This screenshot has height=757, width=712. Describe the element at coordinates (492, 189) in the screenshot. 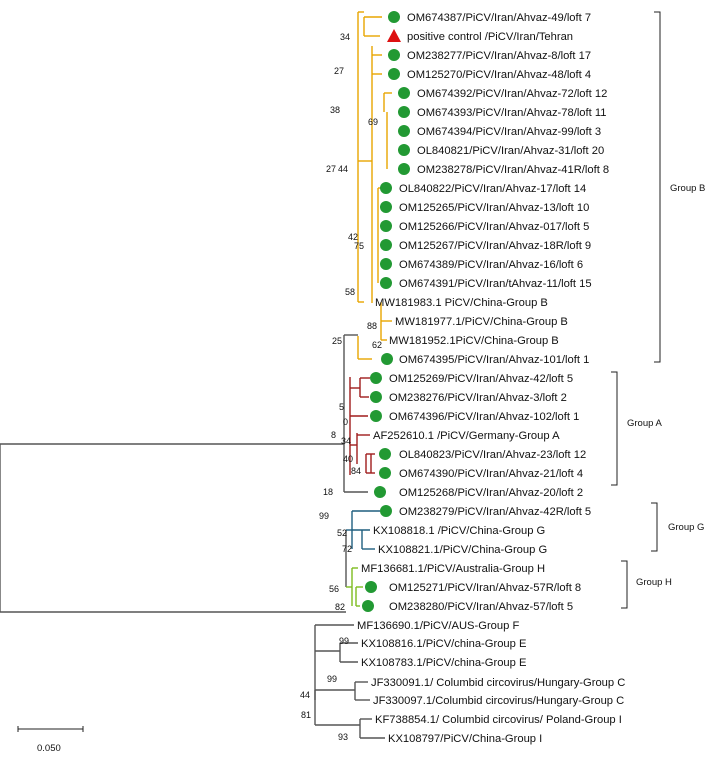

I see `taxon-label: OL840822/PiCV/Iran/Ahvaz-17/loft 14` at that location.